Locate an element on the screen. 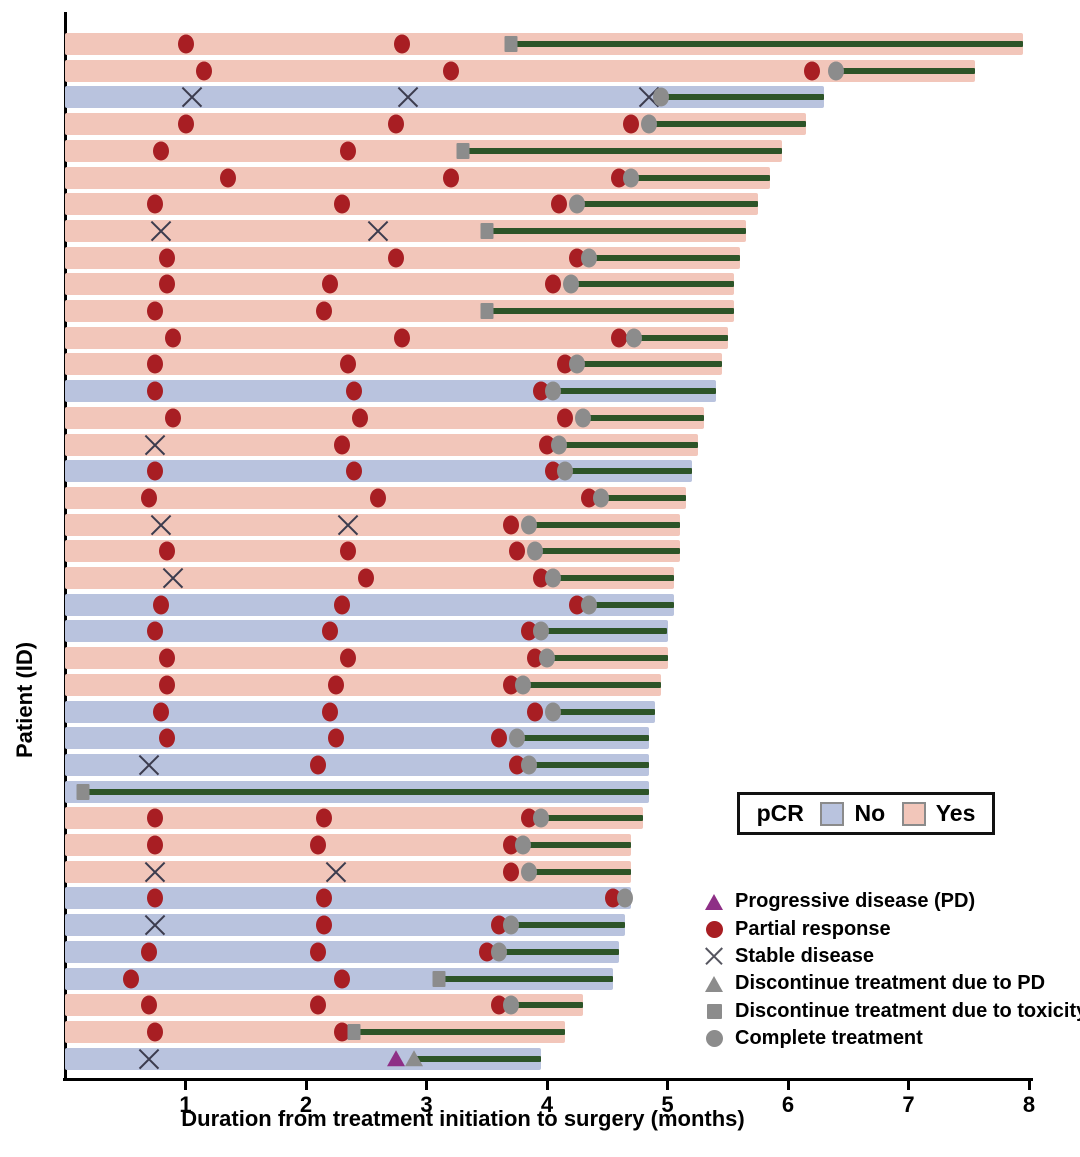 This screenshot has height=1157, width=1080. marker-legend-row-1: Progressive disease (PD) is located at coordinates (890, 901).